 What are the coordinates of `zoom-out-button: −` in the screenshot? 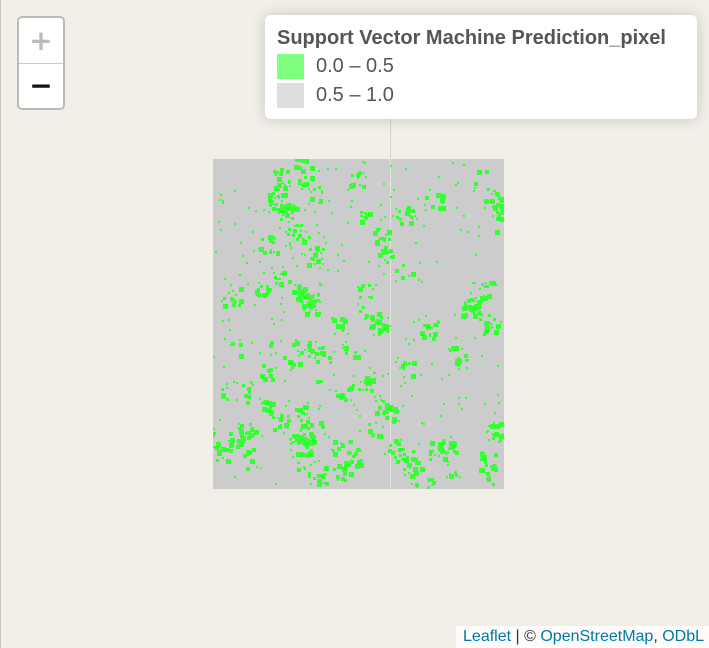 It's located at (41, 86).